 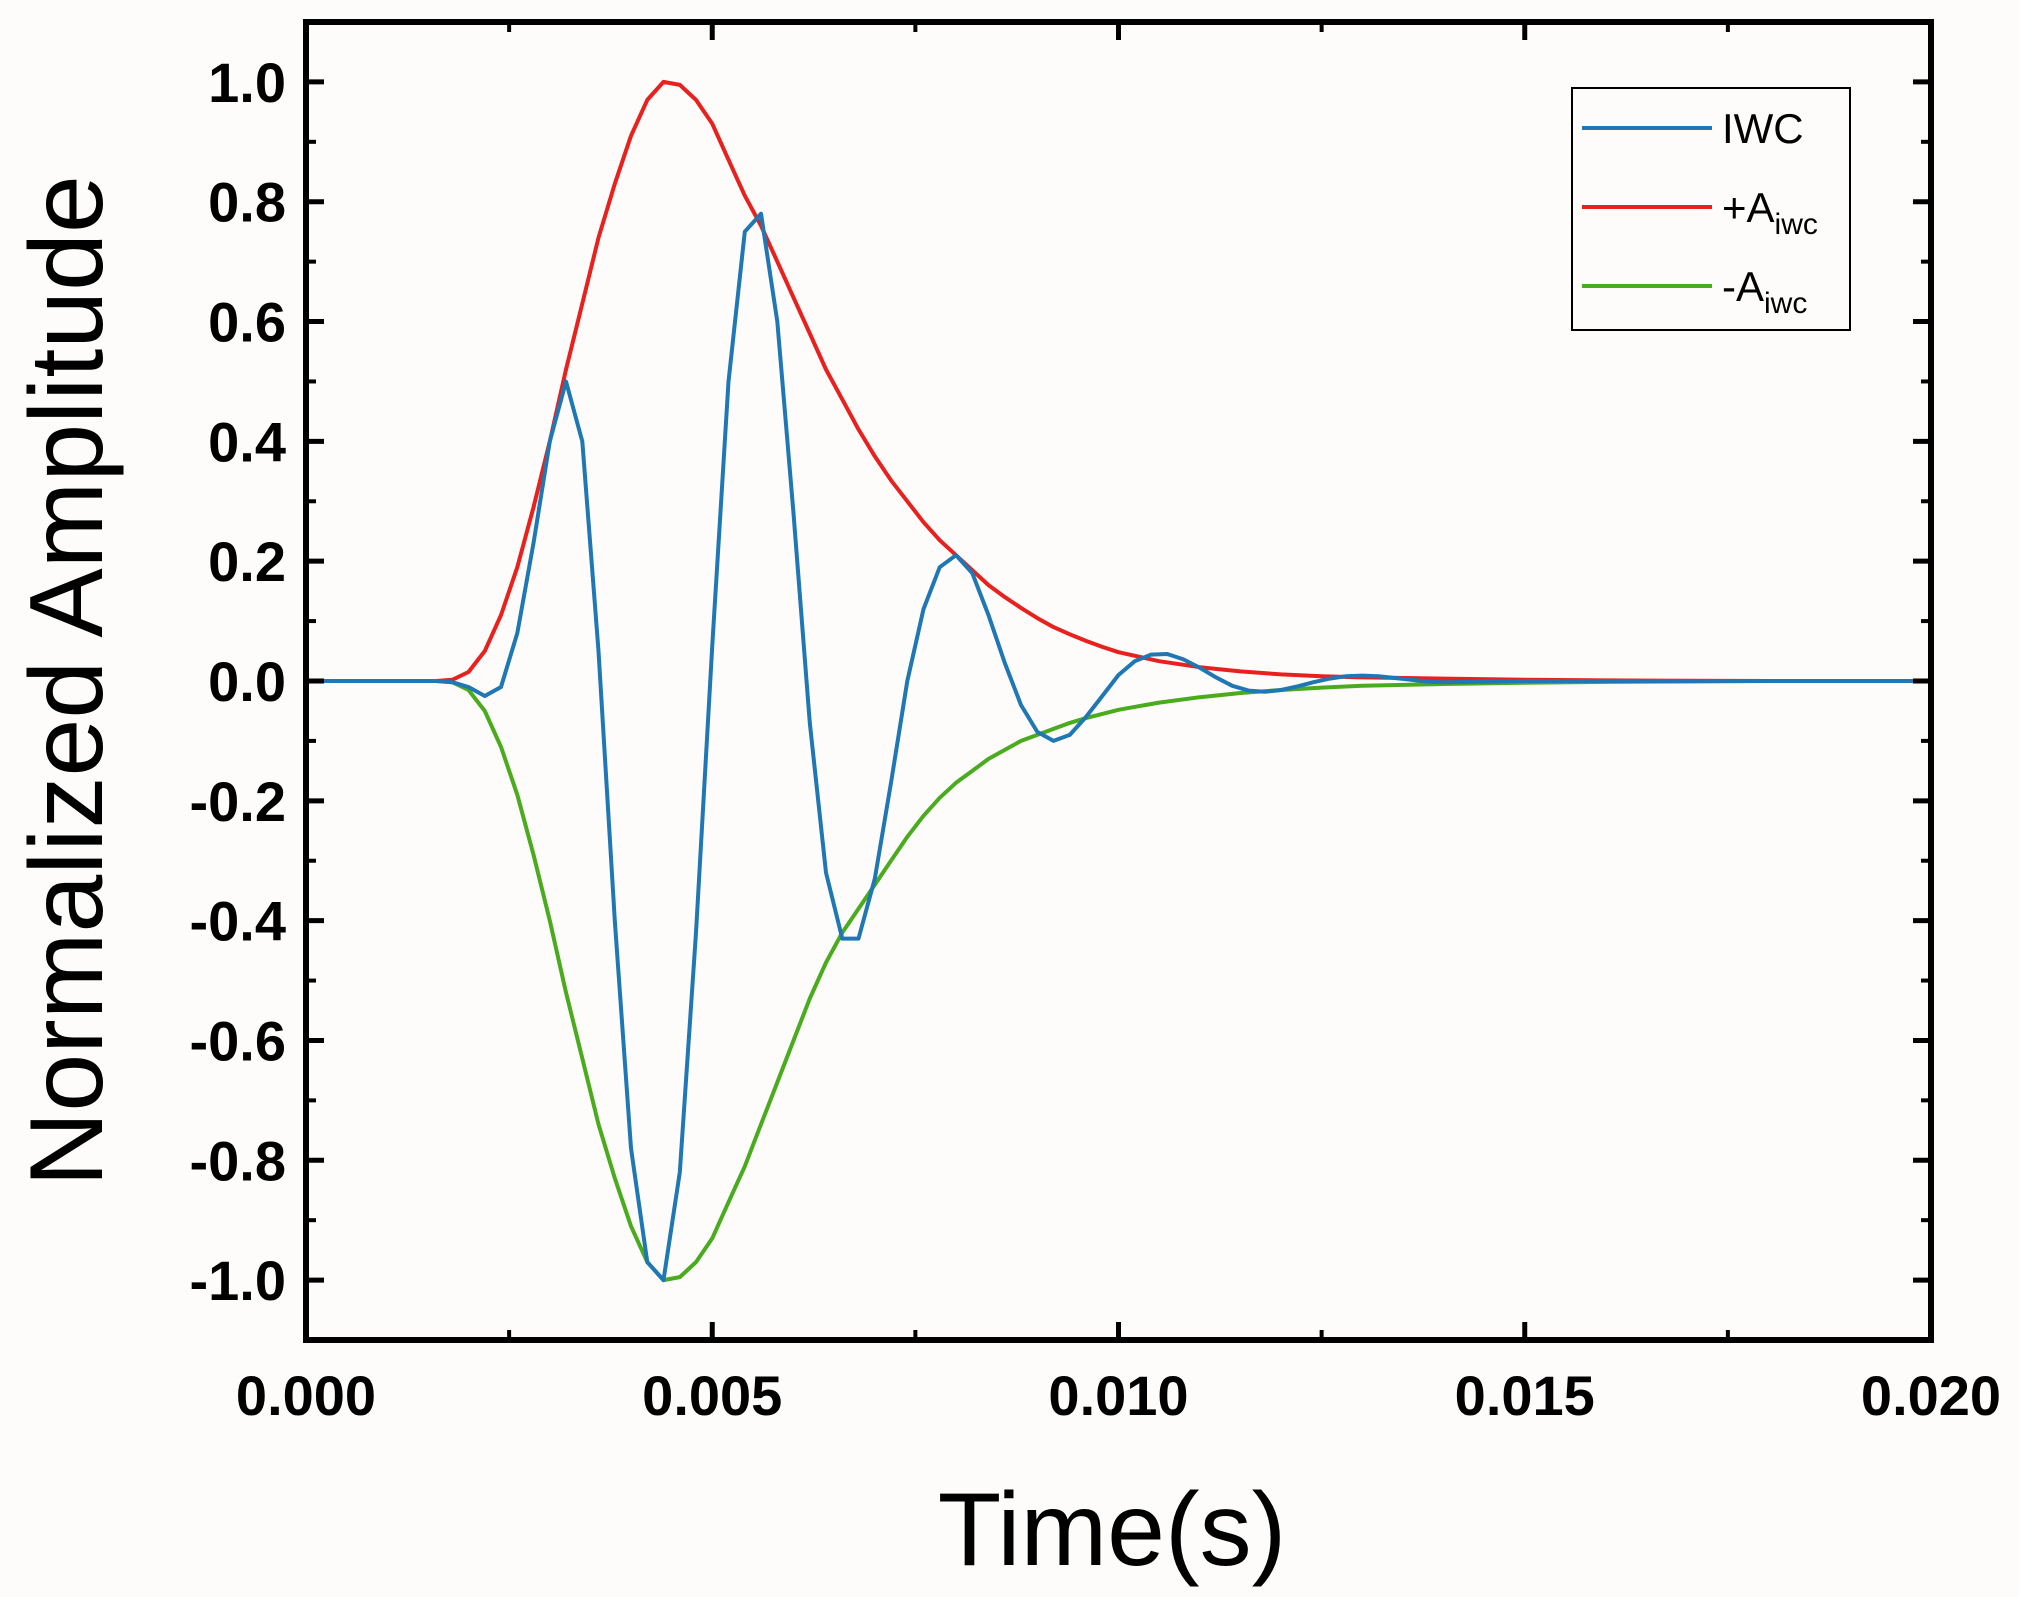 What do you see at coordinates (1711, 209) in the screenshot?
I see `legend: IWC+Aiwc-Aiwc` at bounding box center [1711, 209].